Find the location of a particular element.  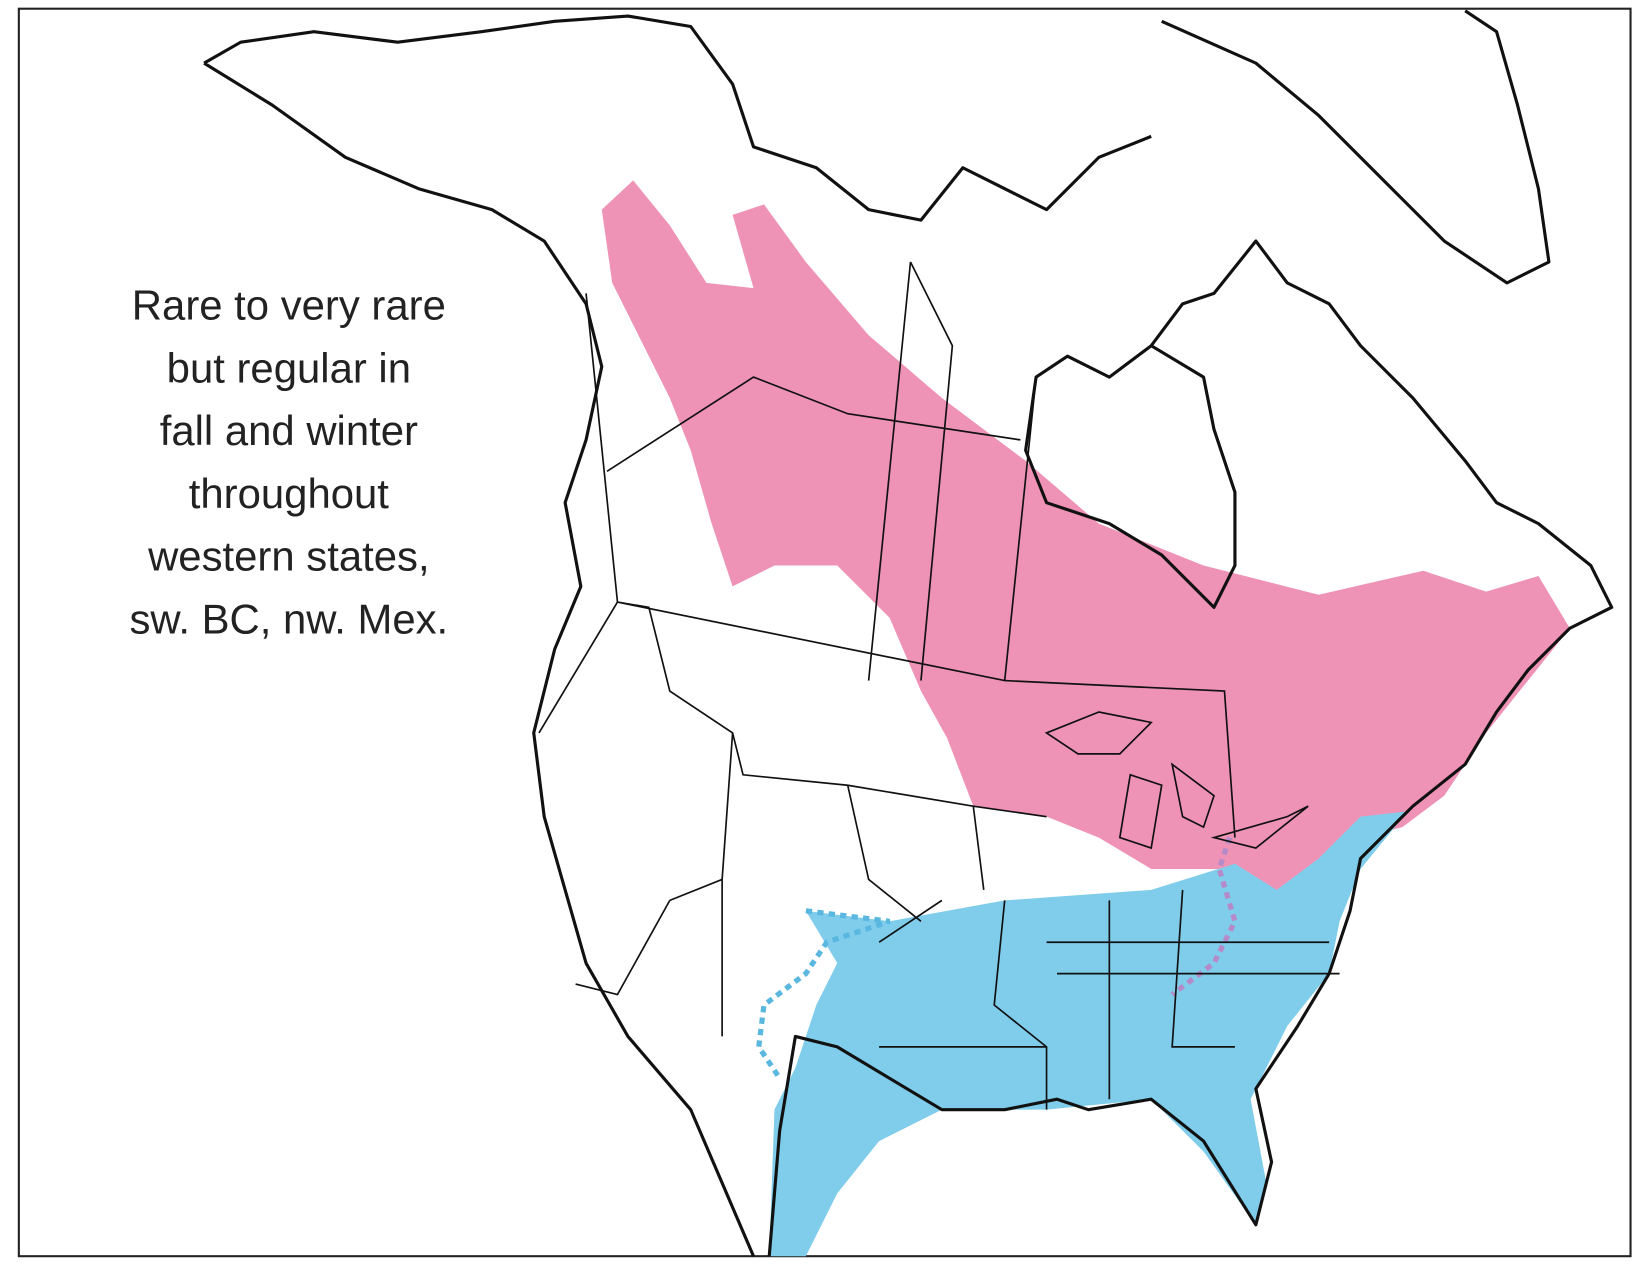

annotation-line: western states, is located at coordinates (288, 556).